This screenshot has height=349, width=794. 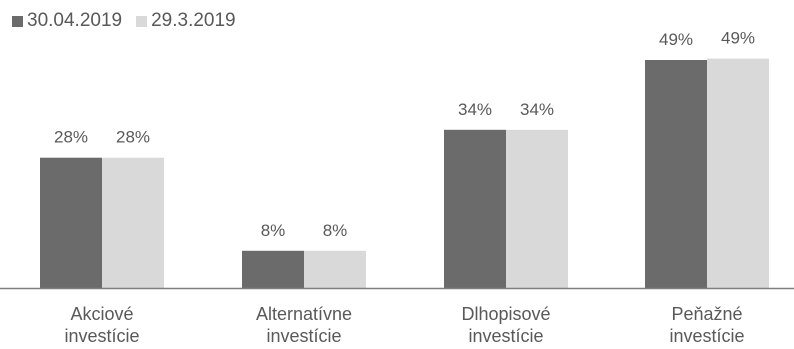 I want to click on legend-item-series-1: 30.04.2019, so click(x=67, y=21).